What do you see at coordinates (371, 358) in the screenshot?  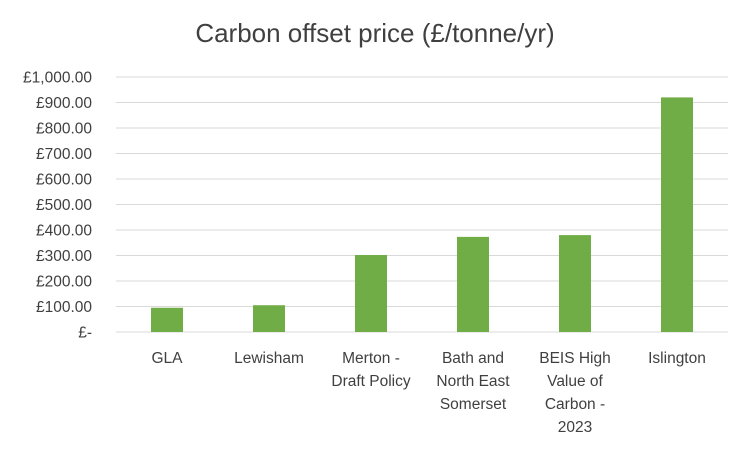 I see `x-tick-label-line: Merton -` at bounding box center [371, 358].